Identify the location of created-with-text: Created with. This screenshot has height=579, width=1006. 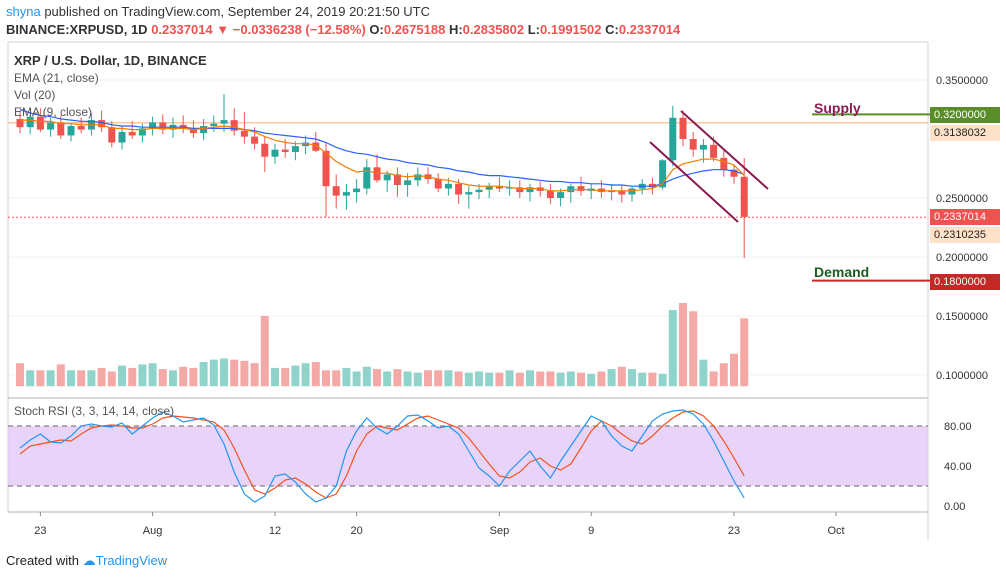
(42, 560).